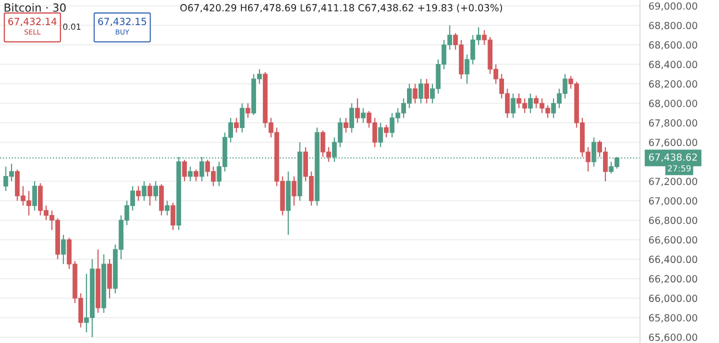 This screenshot has width=719, height=343. I want to click on y-tick-label: 65,600.00, so click(673, 338).